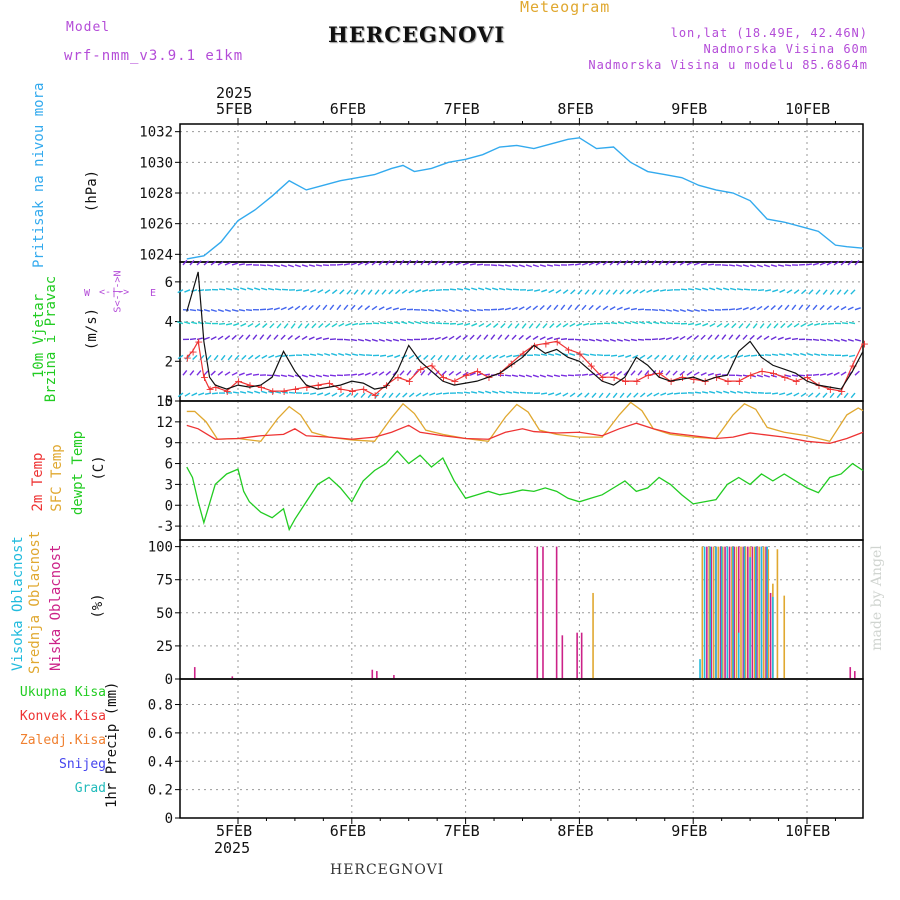 This screenshot has width=900, height=900. What do you see at coordinates (62, 740) in the screenshot?
I see `precip-legend-item: Zaledj.Kisa` at bounding box center [62, 740].